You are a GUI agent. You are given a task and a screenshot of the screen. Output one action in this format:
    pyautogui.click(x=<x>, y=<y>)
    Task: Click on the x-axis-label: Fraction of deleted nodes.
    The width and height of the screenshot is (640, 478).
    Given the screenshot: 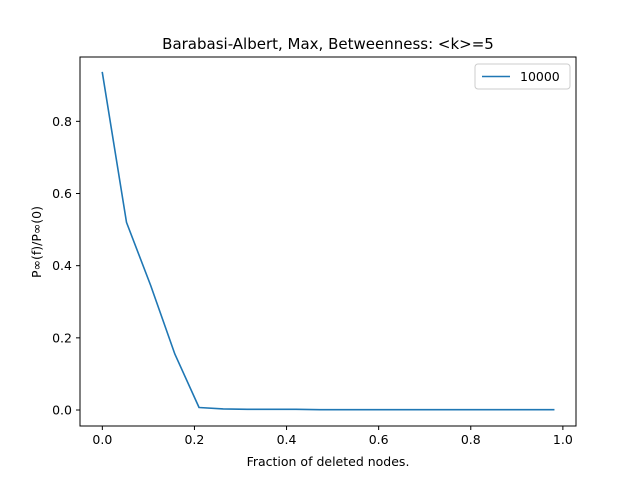 What is the action you would take?
    pyautogui.click(x=328, y=461)
    